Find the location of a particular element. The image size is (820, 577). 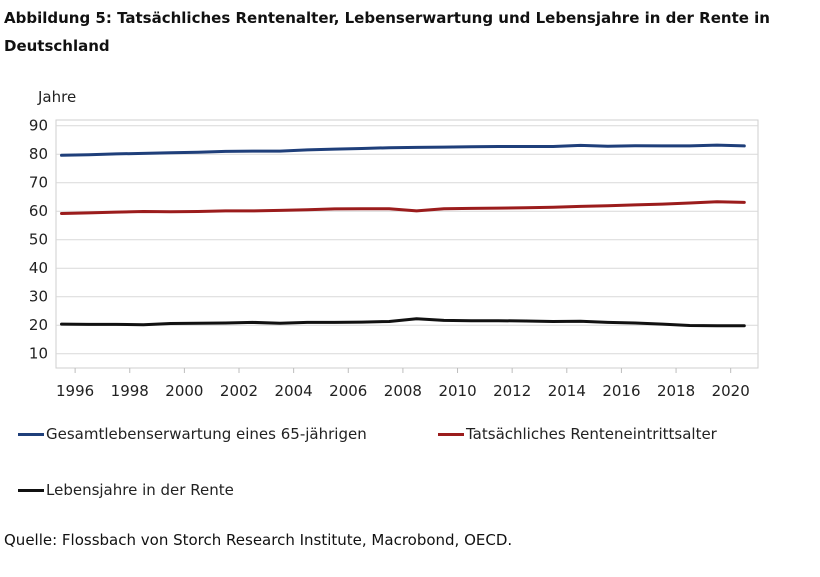

legend-item-years-in-retirement: Lebensjahre in der Rente is located at coordinates (126, 490).